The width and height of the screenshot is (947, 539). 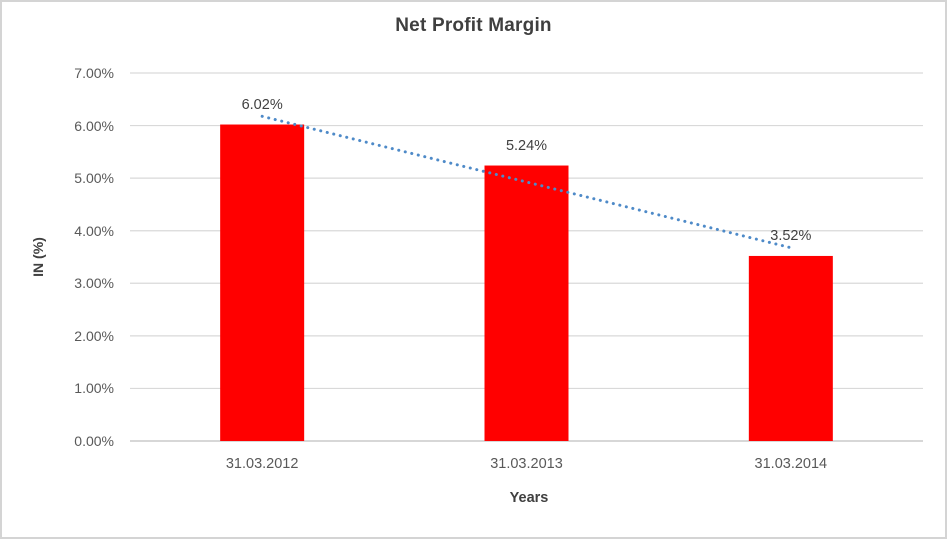 What do you see at coordinates (526, 145) in the screenshot?
I see `data-label: 5.24%` at bounding box center [526, 145].